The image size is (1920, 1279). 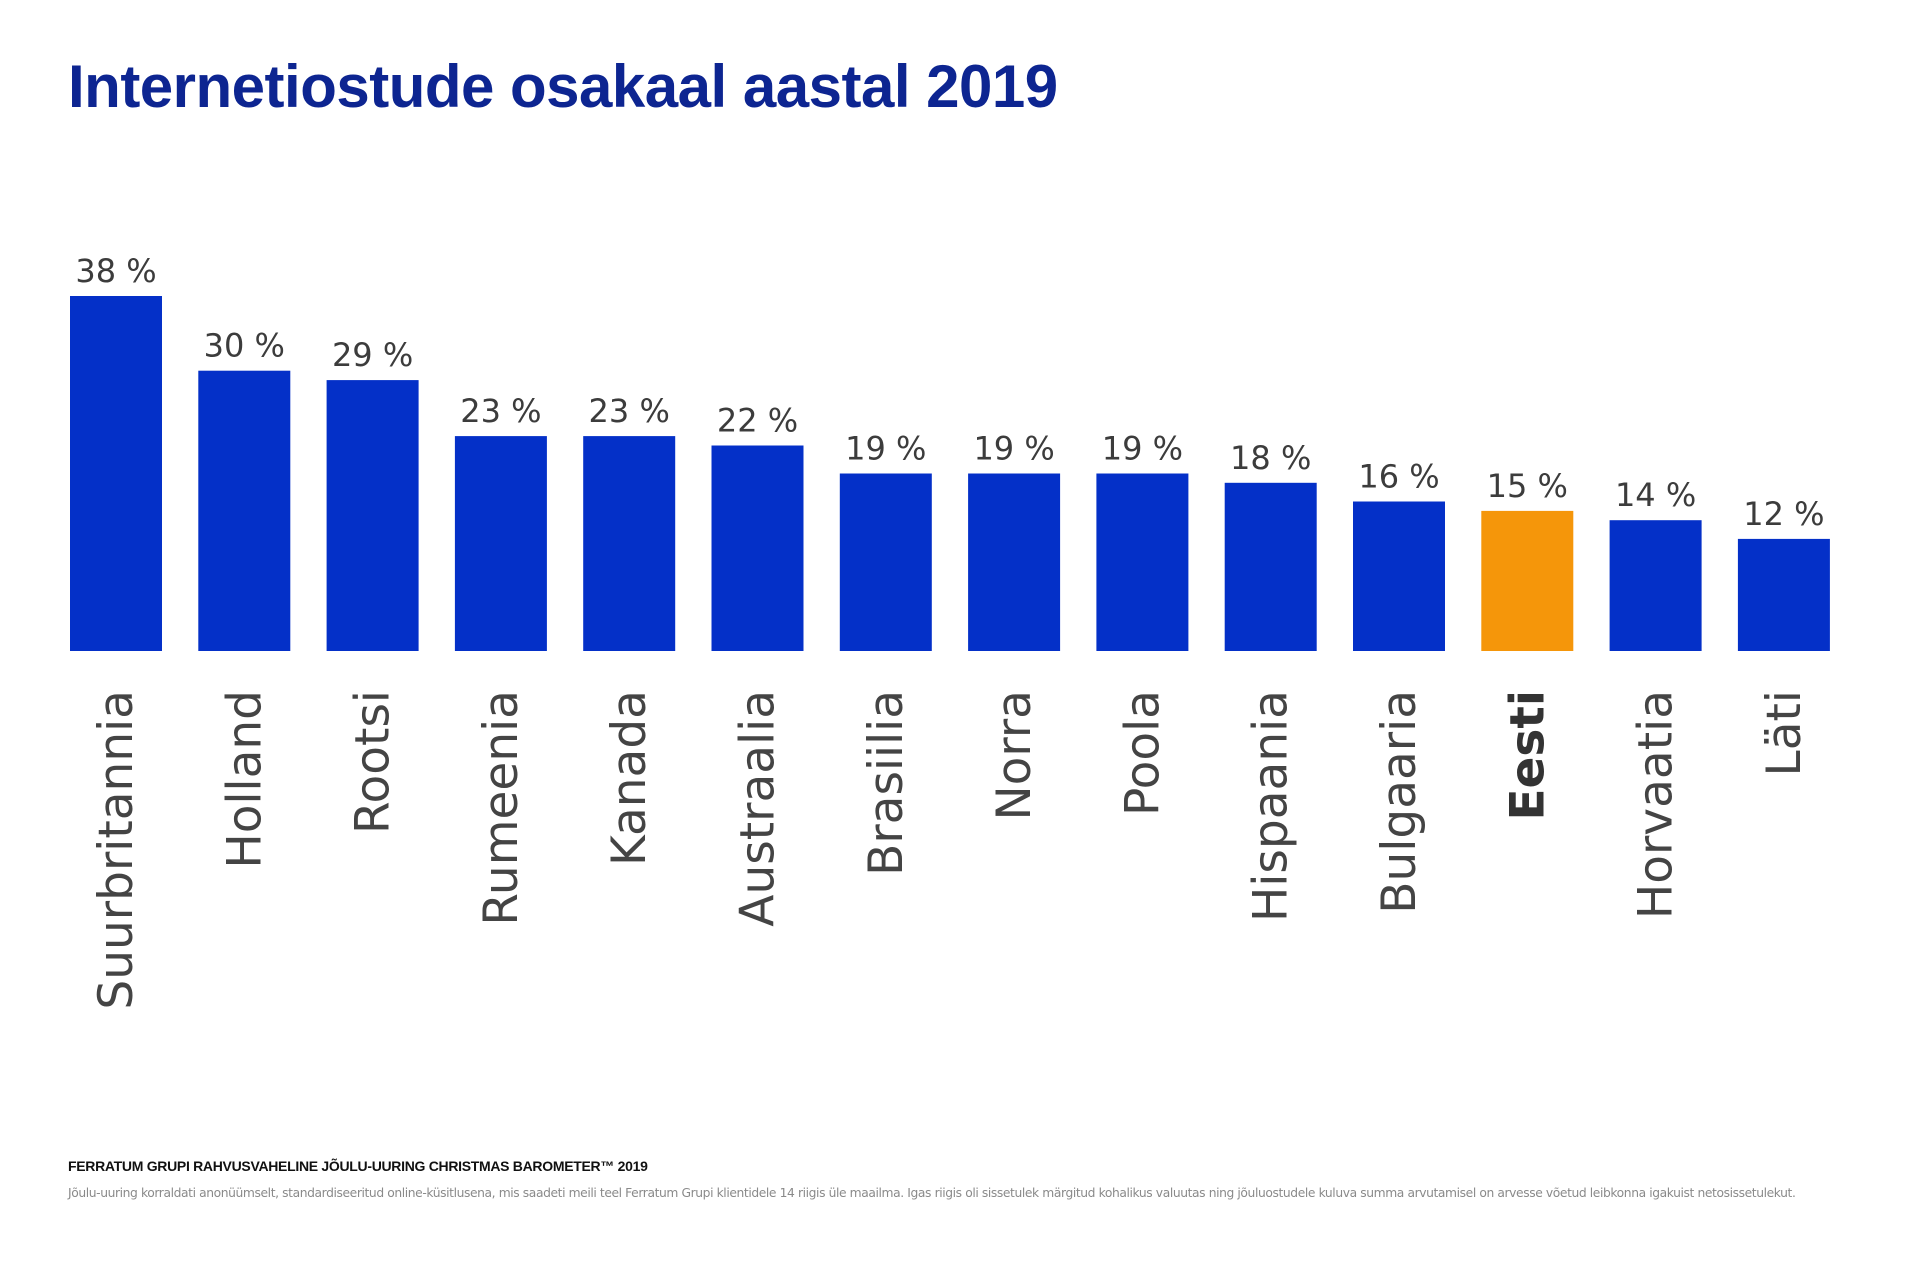 I want to click on bar-brasiilia, so click(x=885, y=562).